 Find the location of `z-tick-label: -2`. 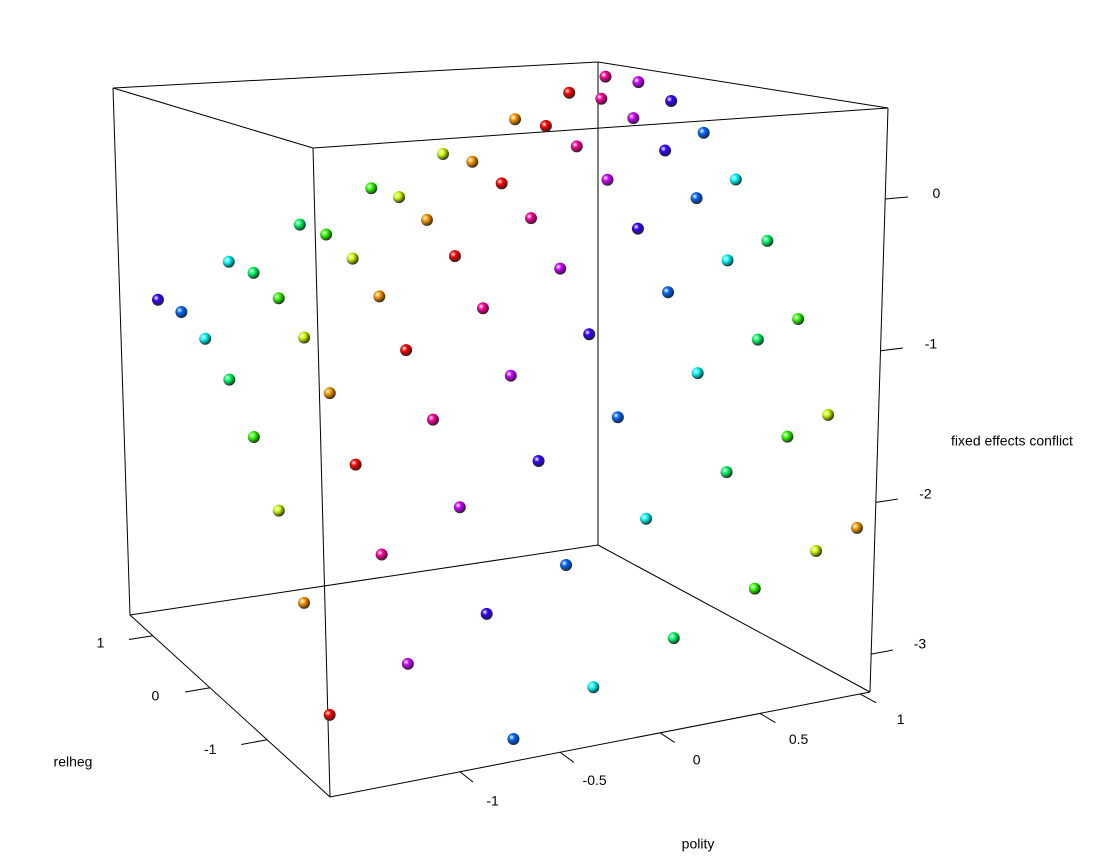

z-tick-label: -2 is located at coordinates (925, 494).